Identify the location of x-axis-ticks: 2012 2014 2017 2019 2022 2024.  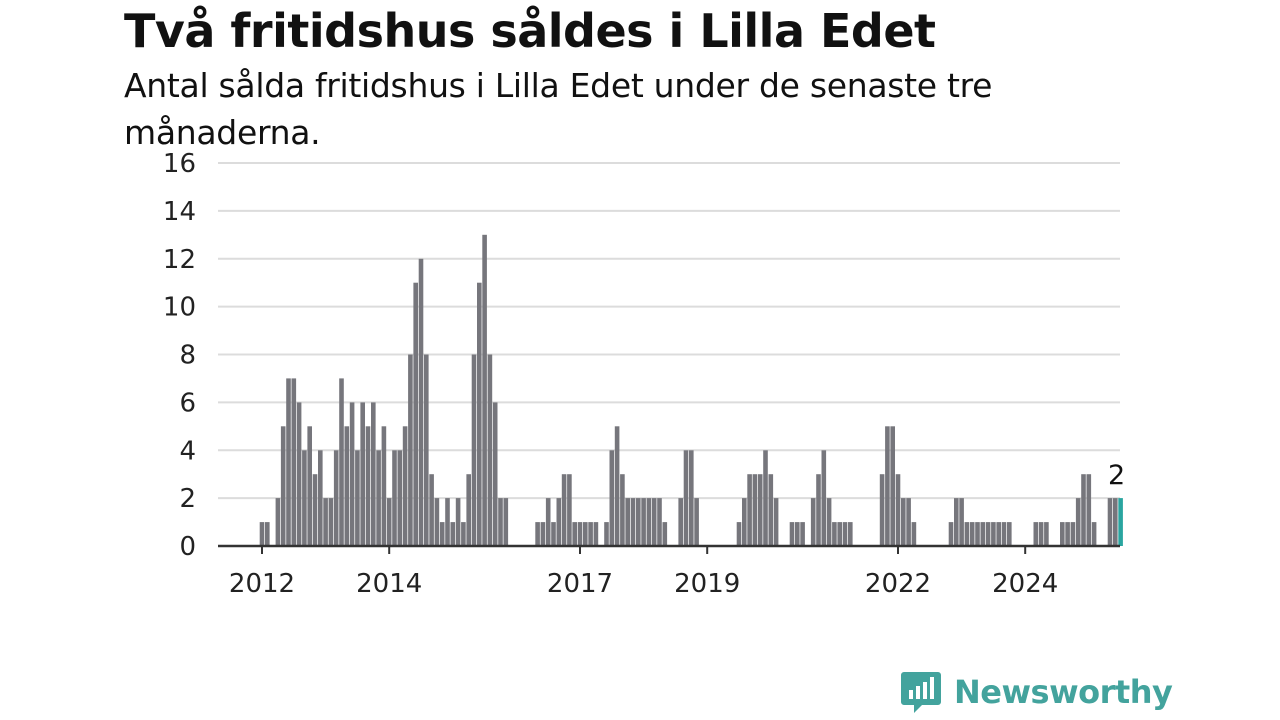
(643, 572).